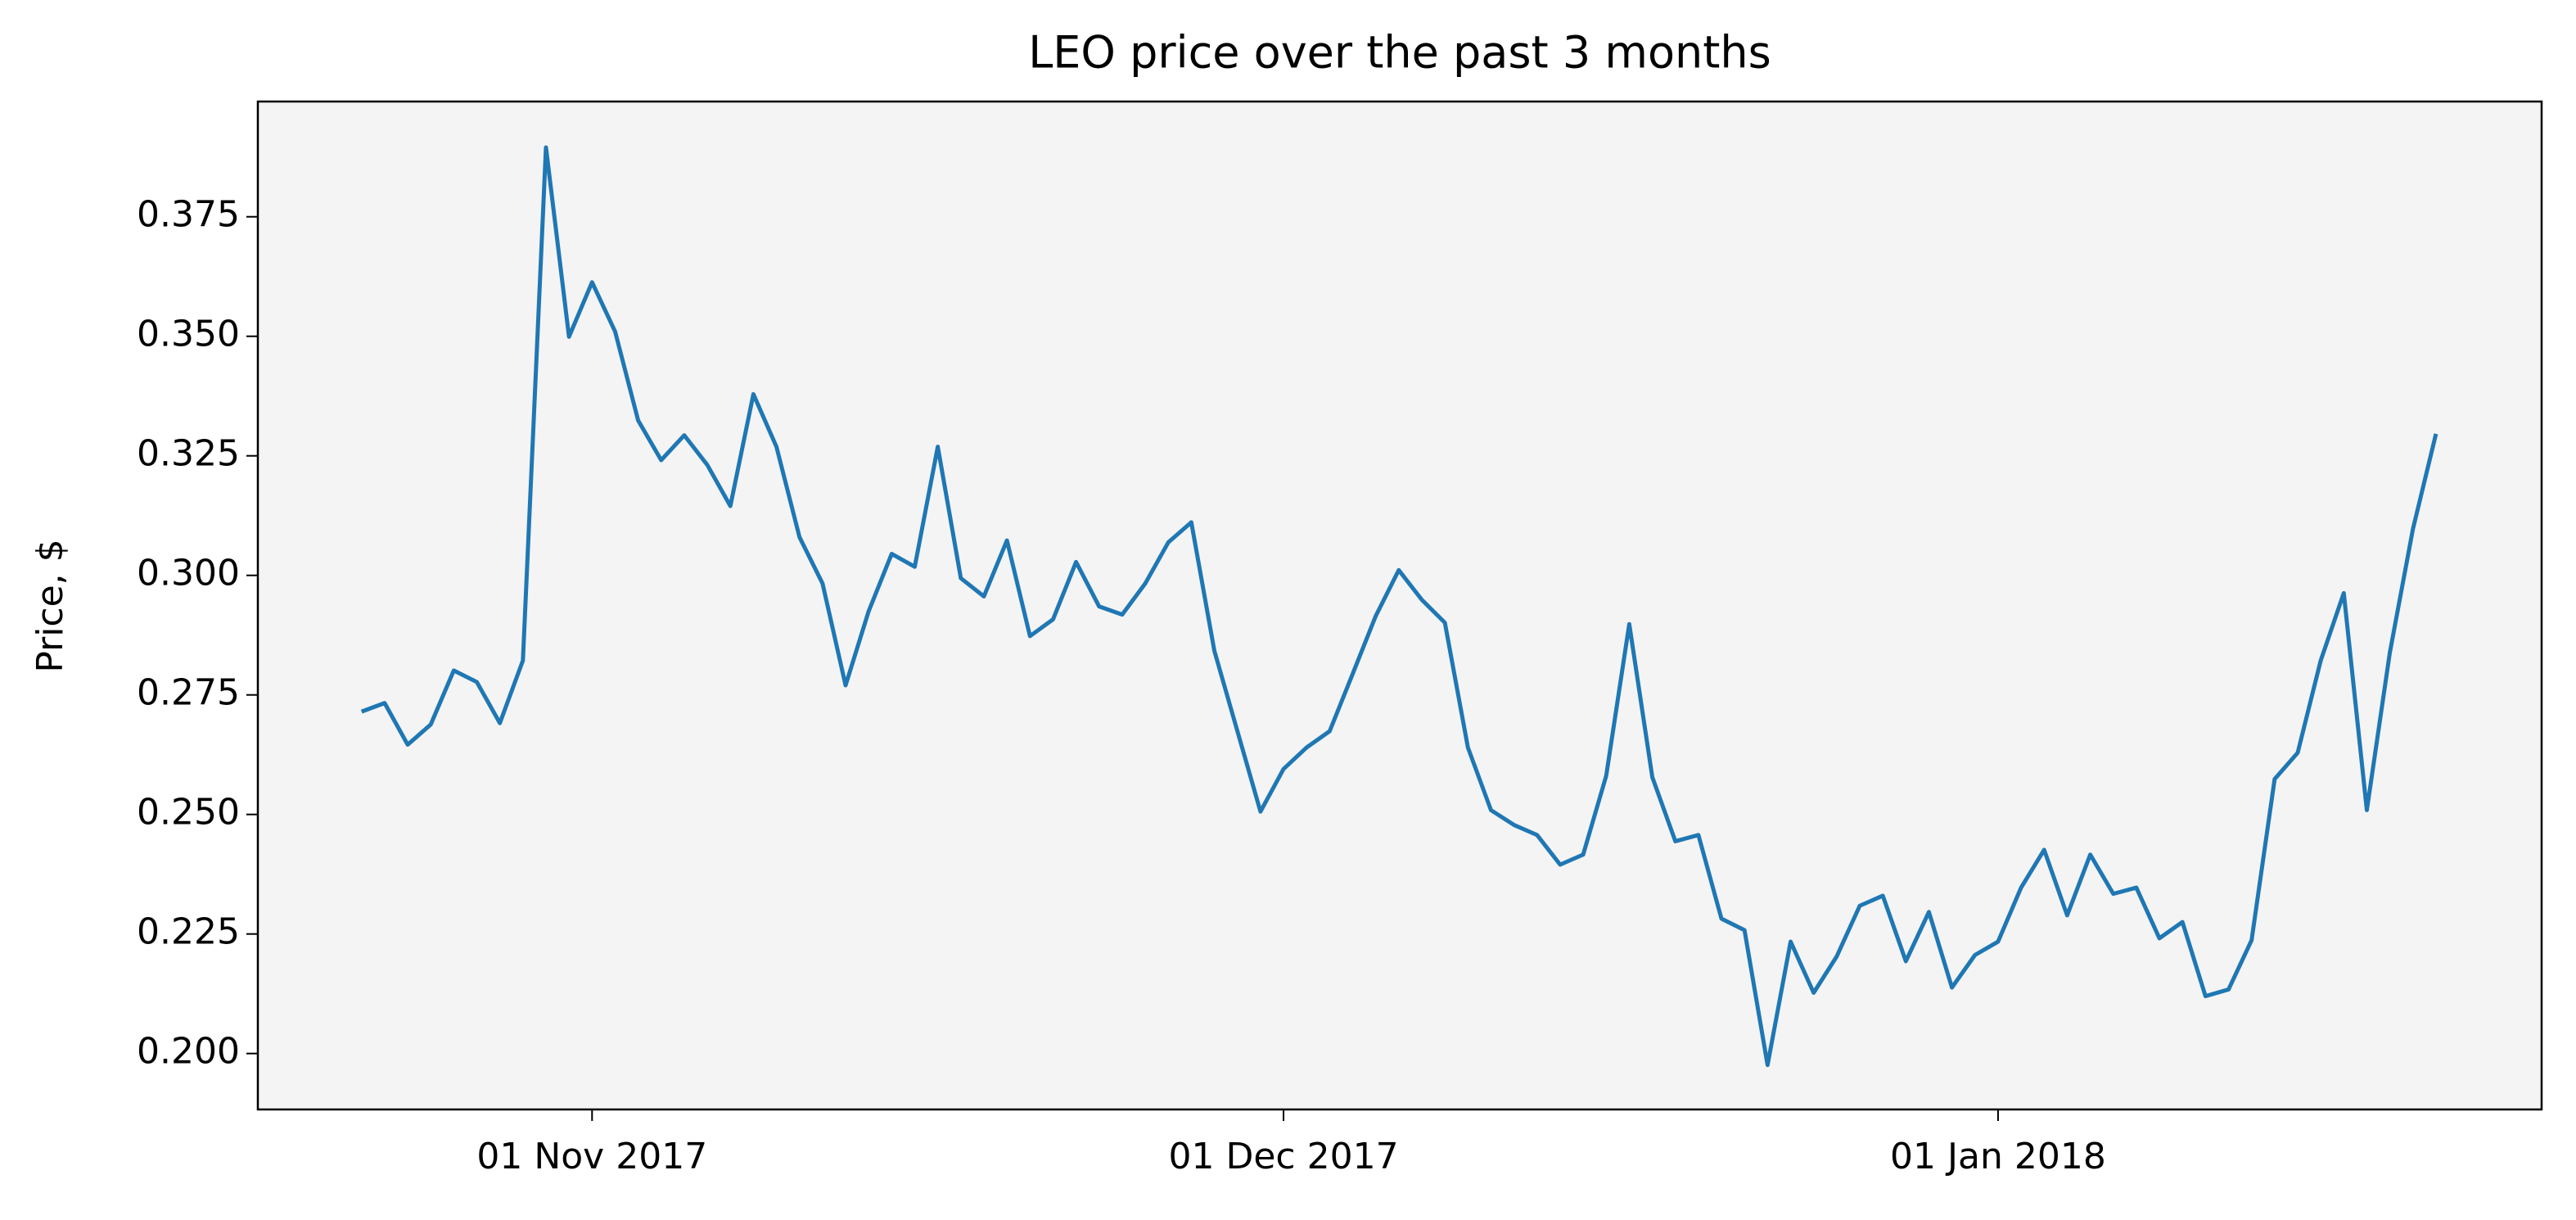  What do you see at coordinates (50, 605) in the screenshot?
I see `y-axis-label: Price, $` at bounding box center [50, 605].